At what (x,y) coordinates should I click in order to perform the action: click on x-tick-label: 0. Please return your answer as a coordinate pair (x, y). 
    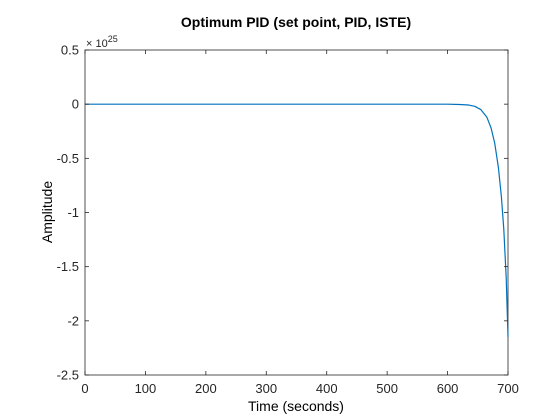
    Looking at the image, I should click on (84, 388).